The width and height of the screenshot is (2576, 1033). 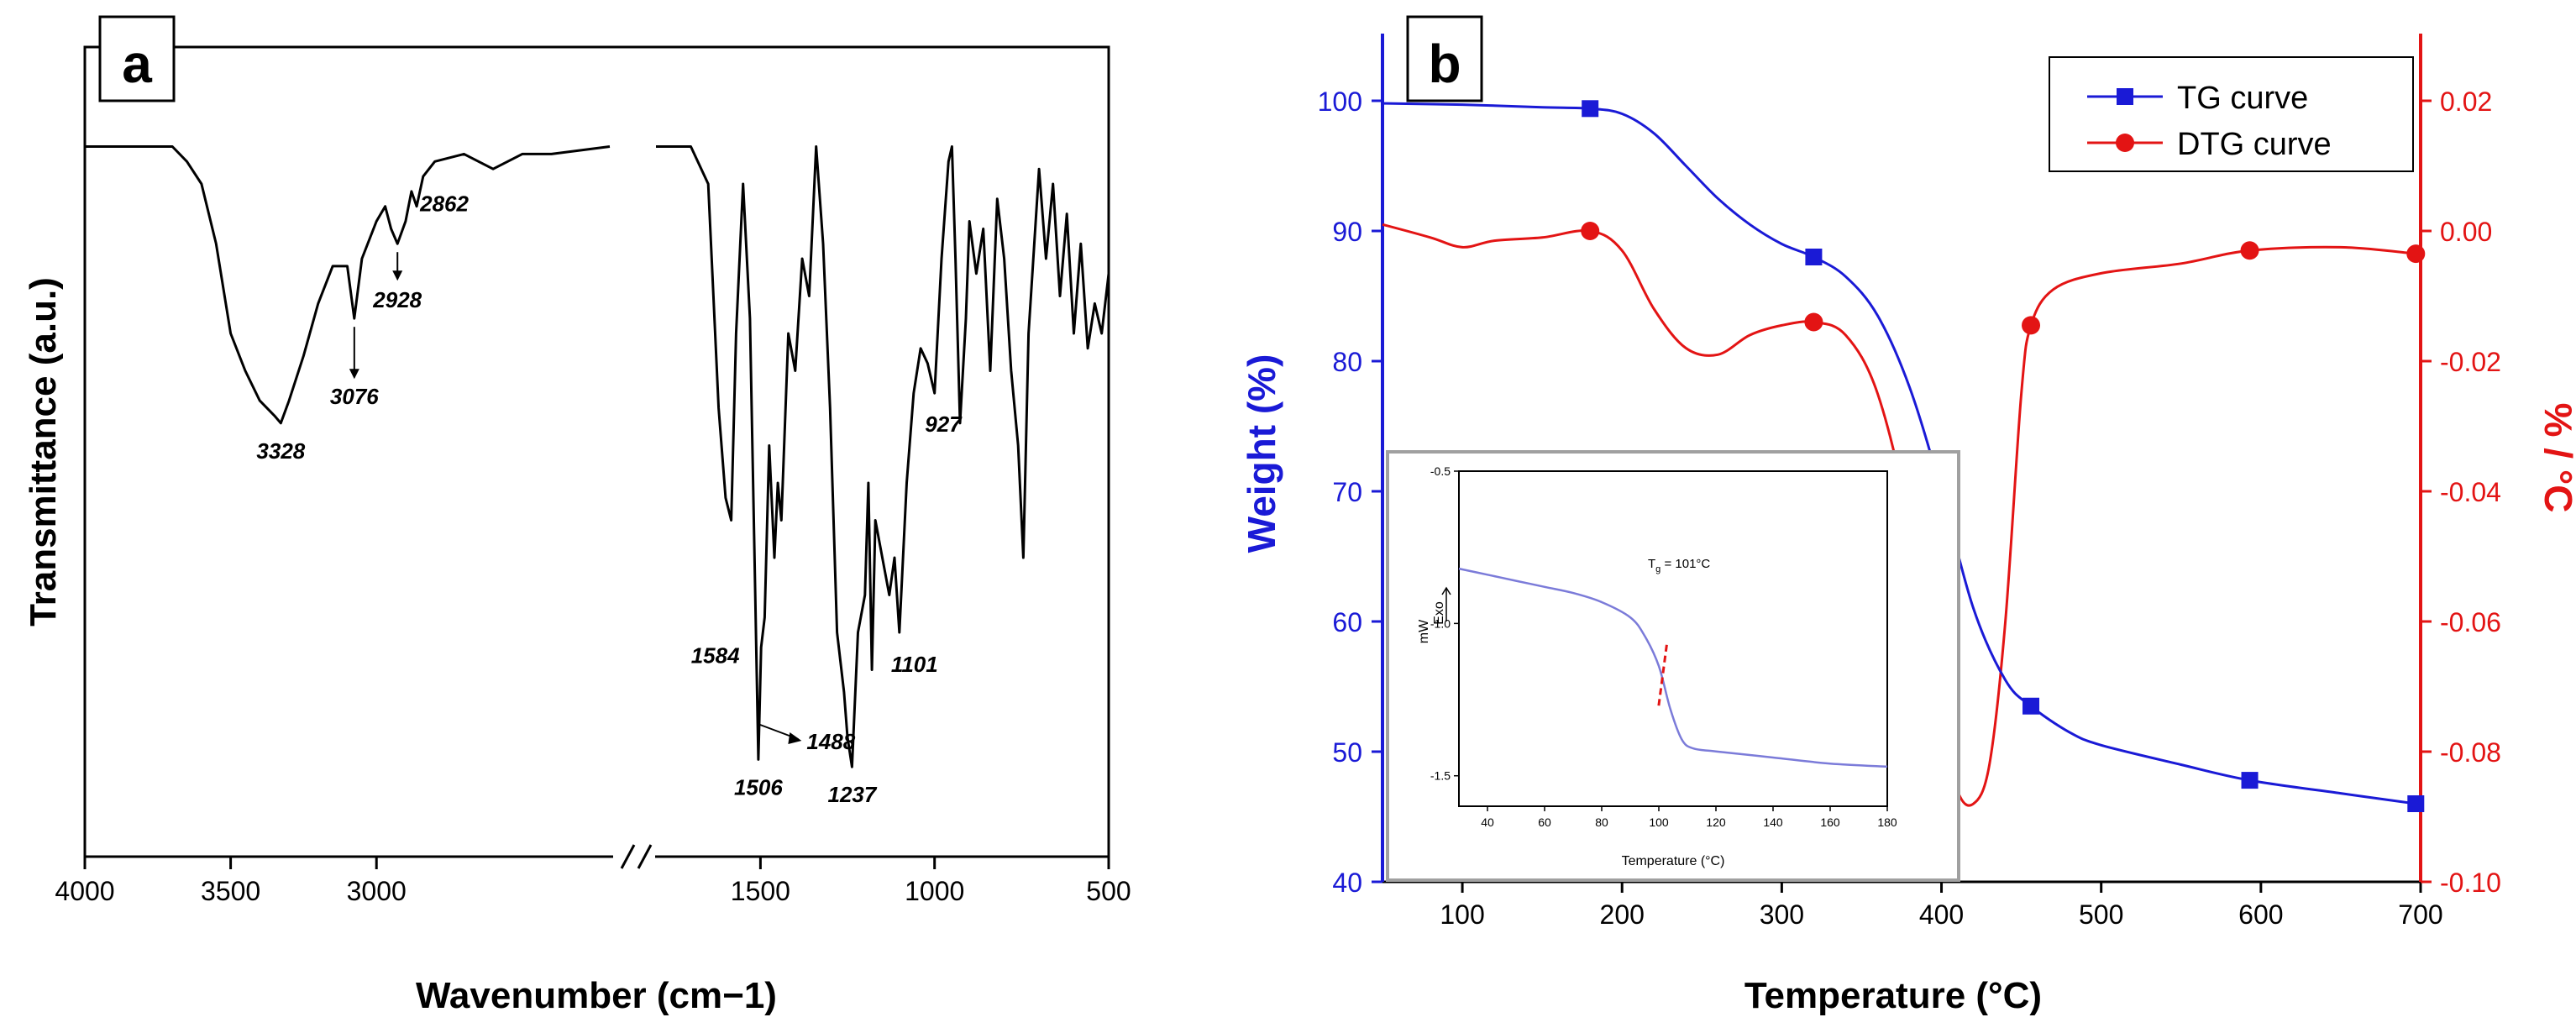 I want to click on legend: TG curve DTG curve, so click(x=2231, y=114).